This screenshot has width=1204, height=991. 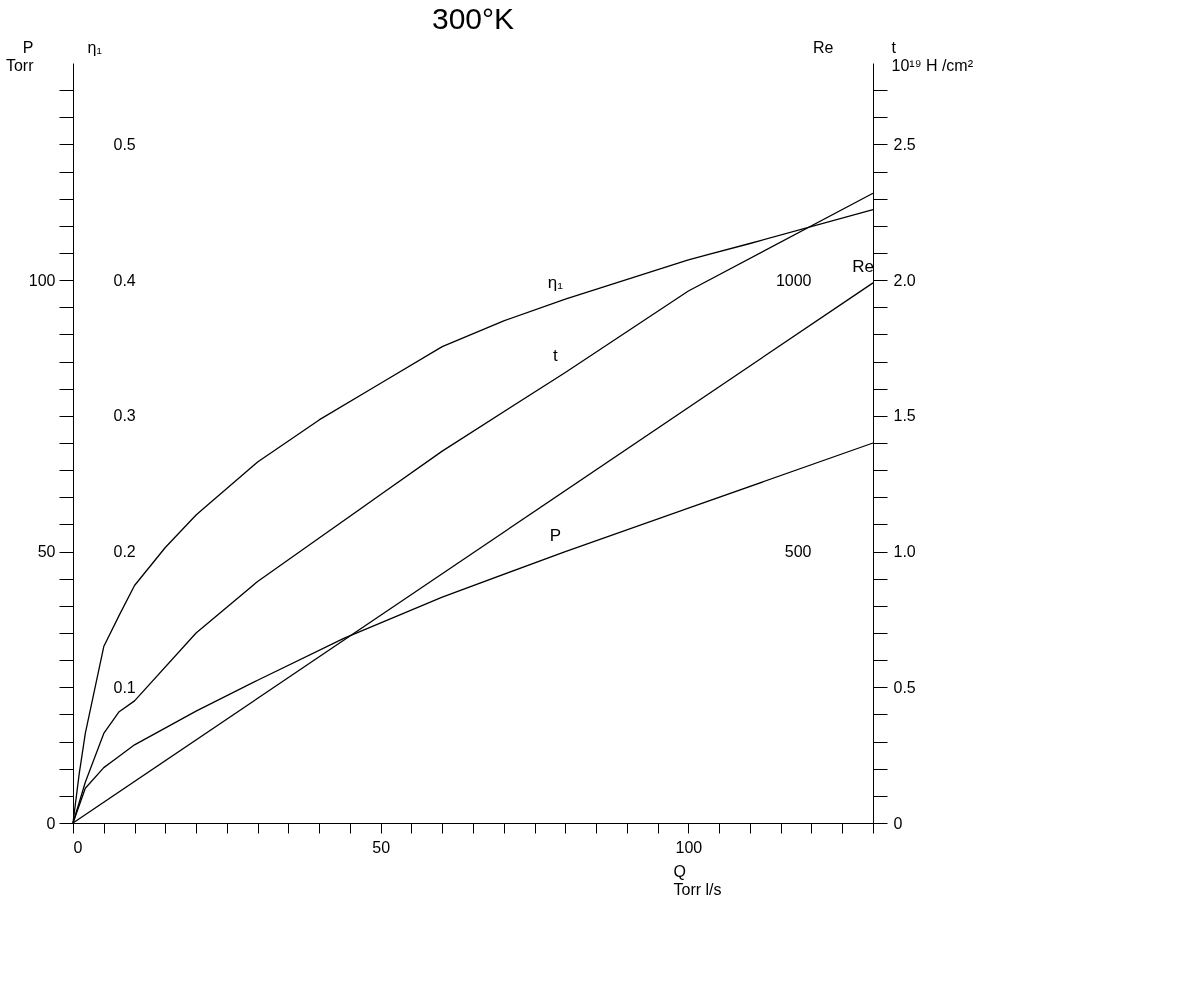 What do you see at coordinates (124, 687) in the screenshot?
I see `y2-tick-label: 0.1` at bounding box center [124, 687].